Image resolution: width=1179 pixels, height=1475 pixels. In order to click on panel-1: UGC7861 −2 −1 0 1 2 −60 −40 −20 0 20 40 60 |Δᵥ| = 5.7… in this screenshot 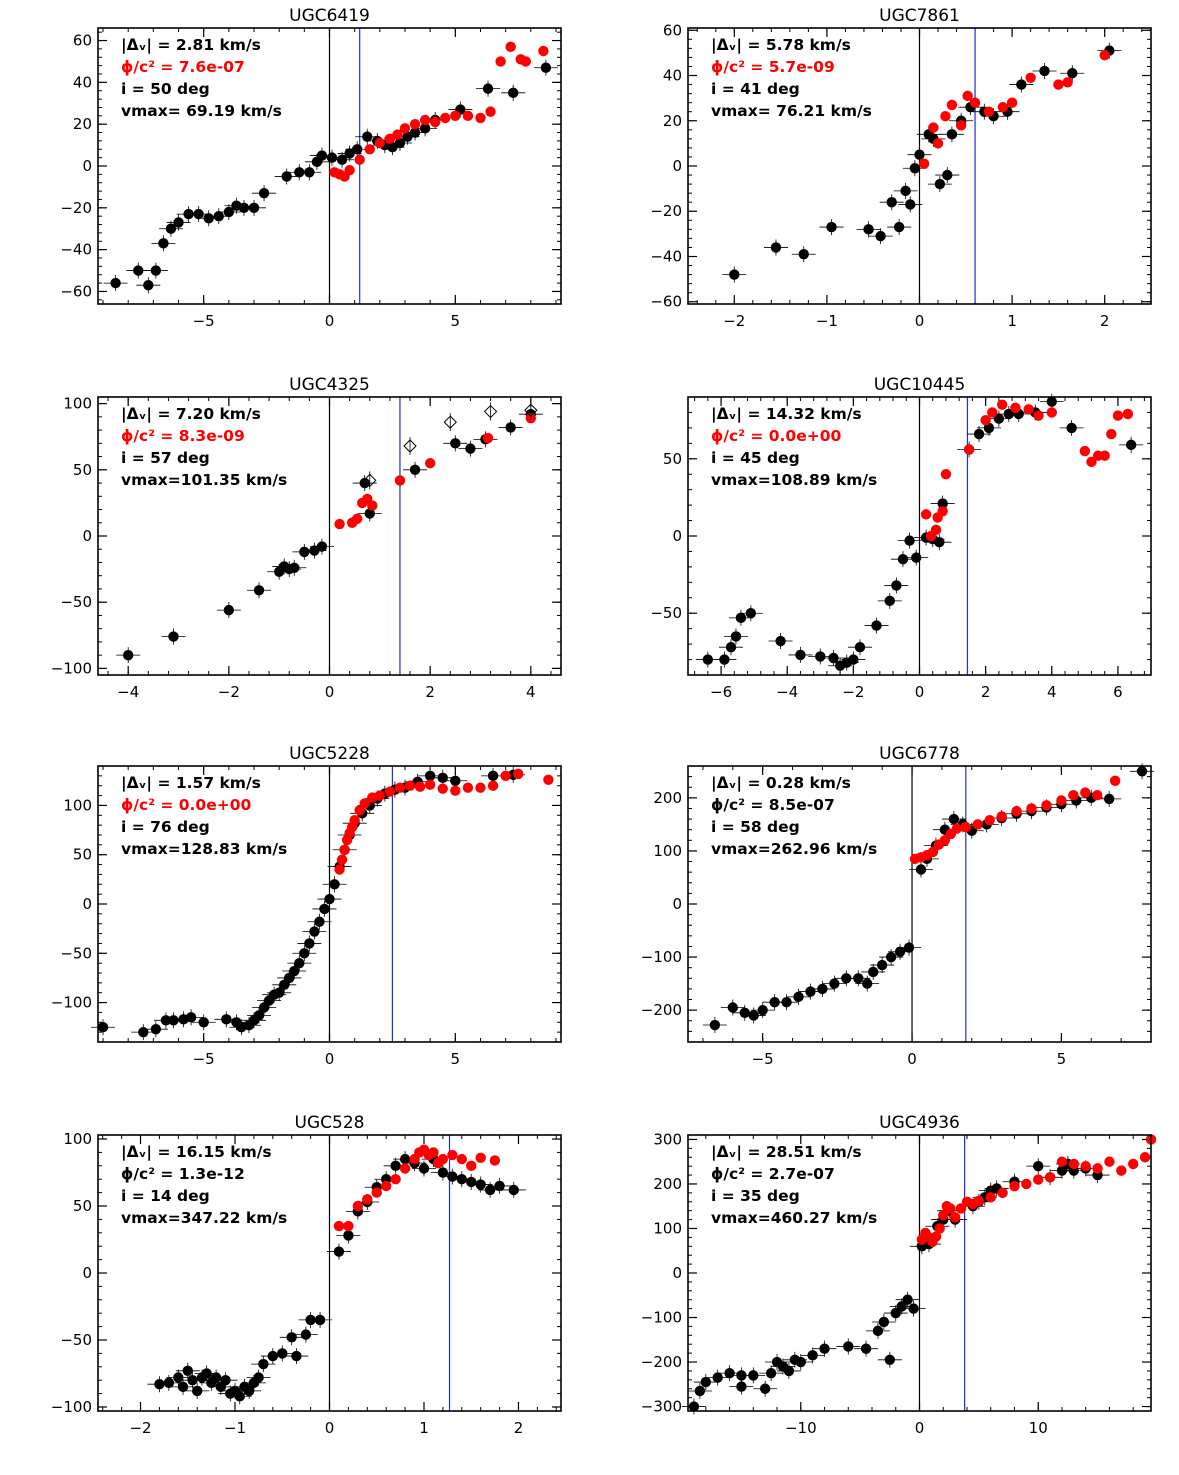, I will do `click(901, 168)`.